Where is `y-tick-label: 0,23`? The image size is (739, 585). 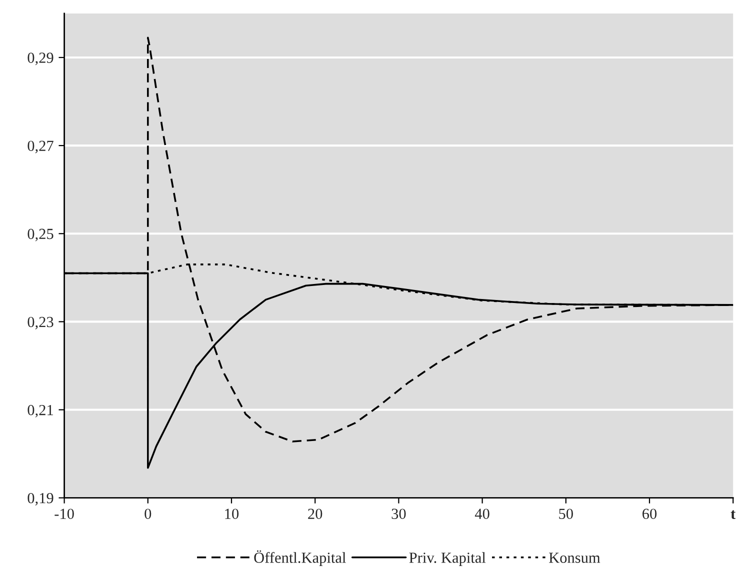 y-tick-label: 0,23 is located at coordinates (41, 323).